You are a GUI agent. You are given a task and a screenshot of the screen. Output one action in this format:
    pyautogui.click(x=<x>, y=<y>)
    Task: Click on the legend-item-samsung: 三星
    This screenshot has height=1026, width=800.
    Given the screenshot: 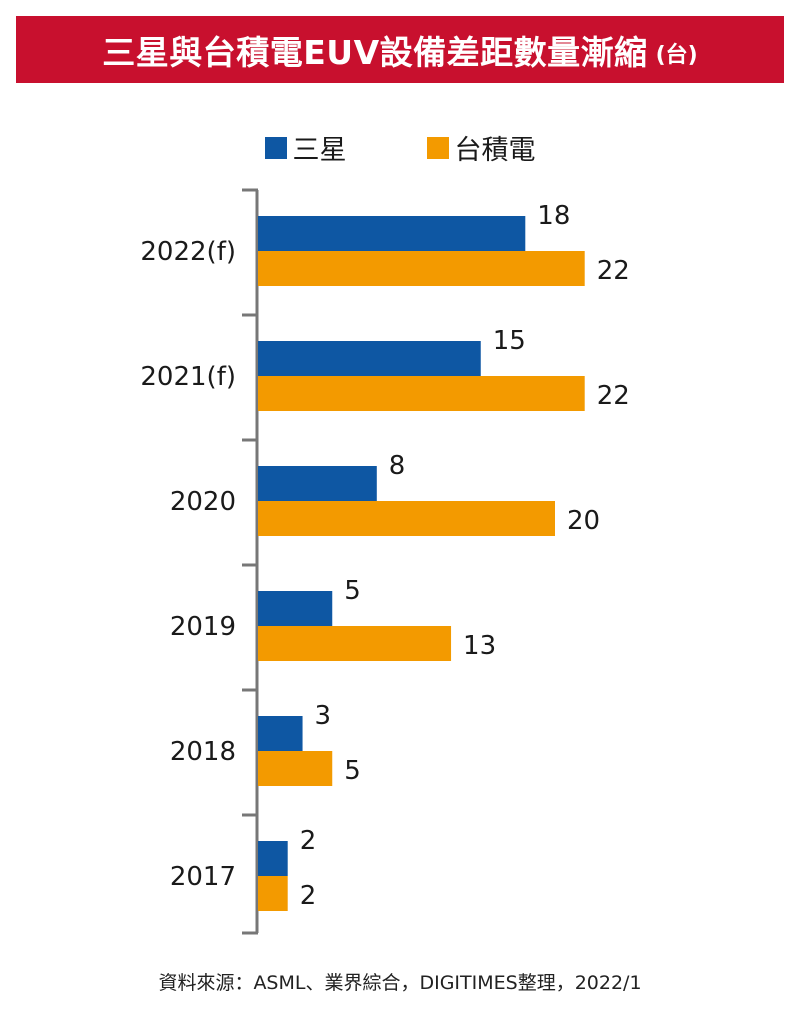 What is the action you would take?
    pyautogui.click(x=305, y=147)
    